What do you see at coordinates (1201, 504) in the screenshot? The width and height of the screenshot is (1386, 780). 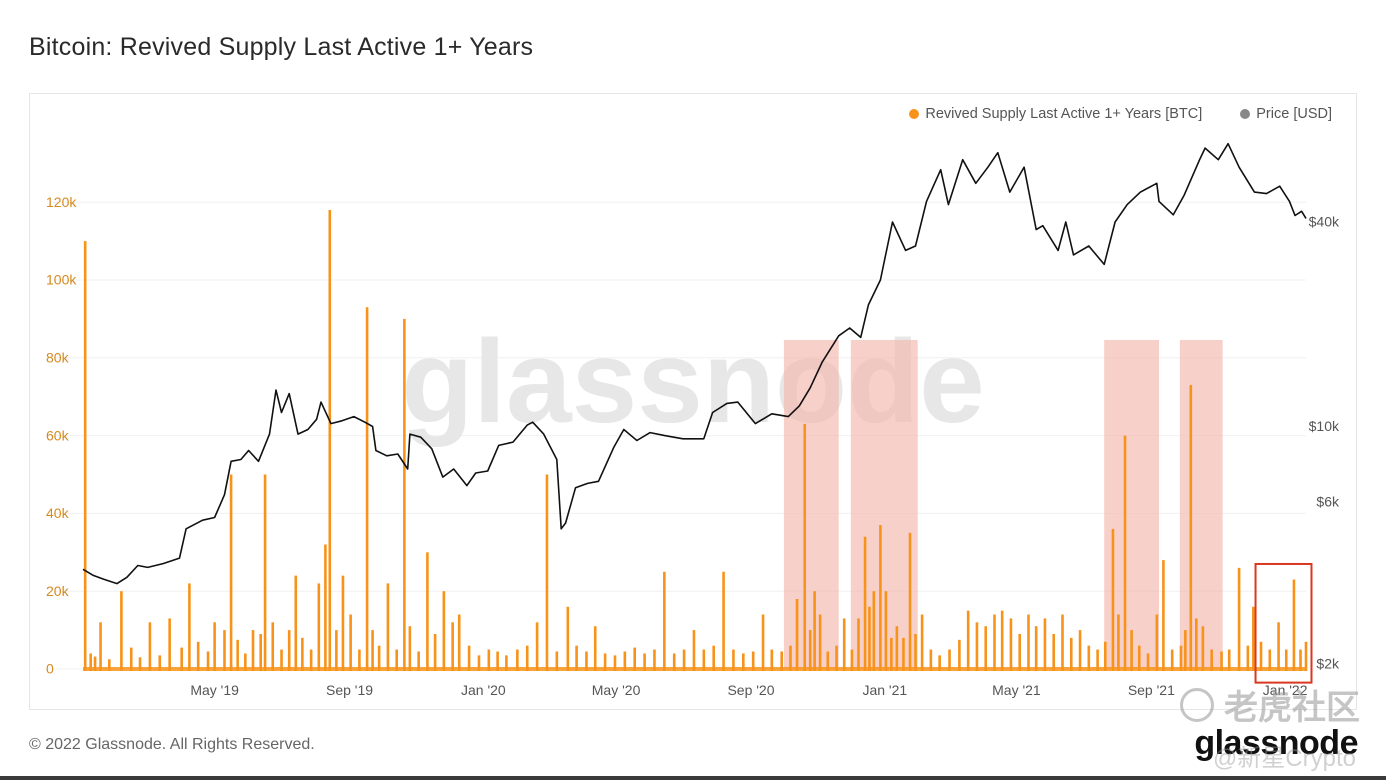 I see `shaded-region` at bounding box center [1201, 504].